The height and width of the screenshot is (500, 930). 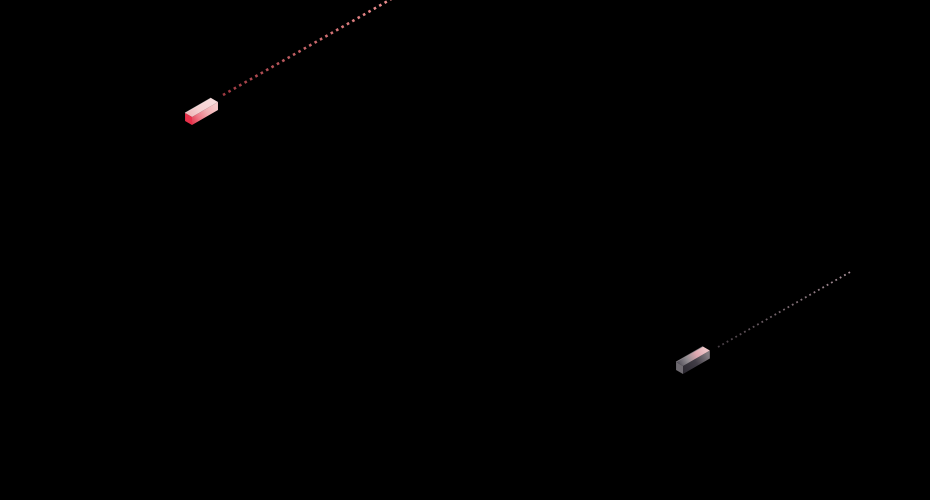 I want to click on gray-projectile-top-face, so click(x=693, y=356).